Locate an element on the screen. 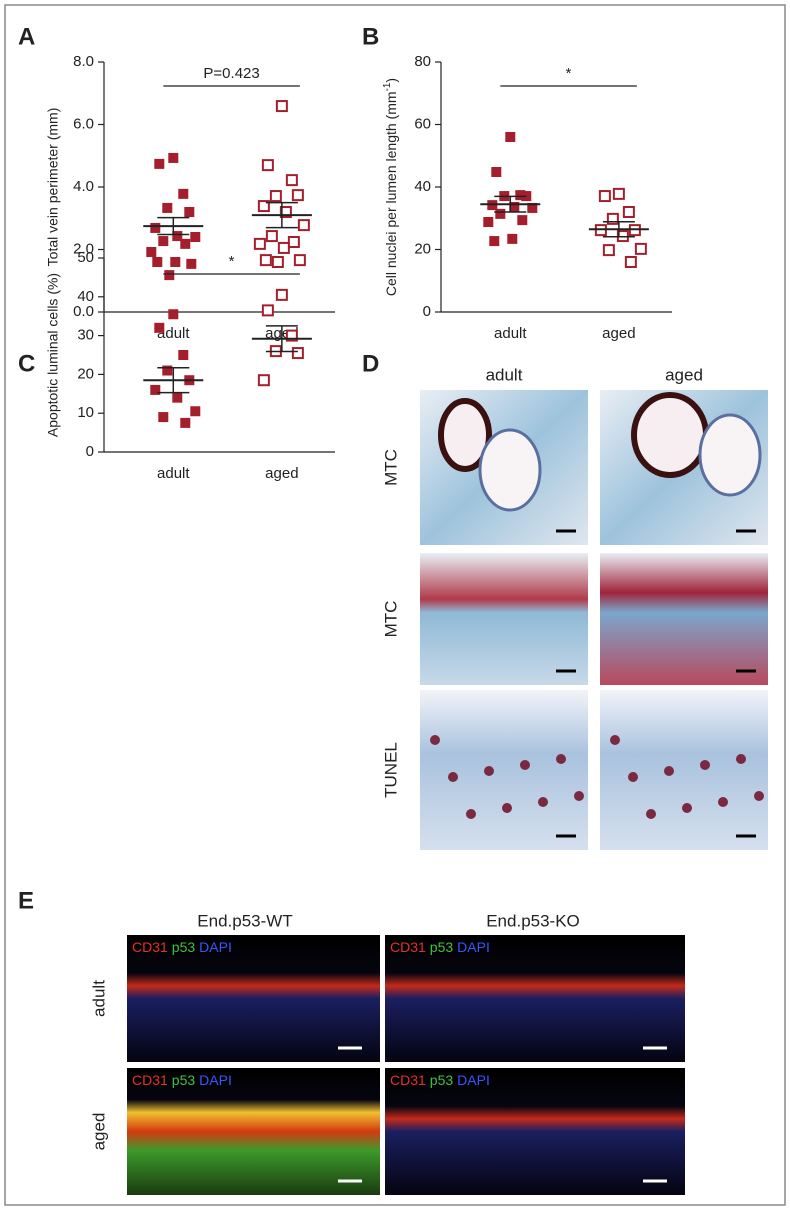 This screenshot has height=1210, width=790. y-axis-label-end: ) is located at coordinates (391, 80).